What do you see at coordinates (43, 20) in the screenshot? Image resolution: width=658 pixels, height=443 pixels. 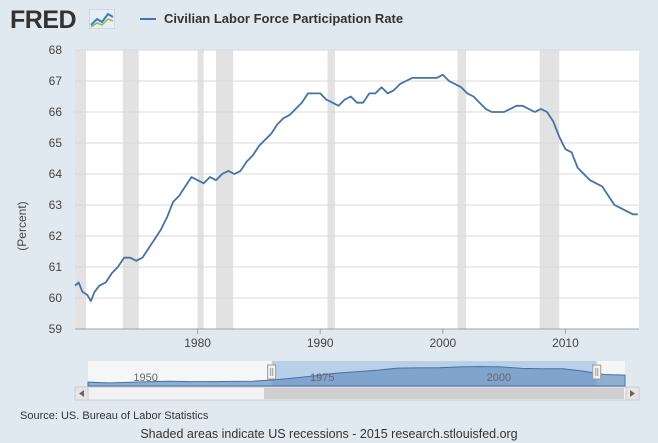 I see `fred-logo: FRED` at bounding box center [43, 20].